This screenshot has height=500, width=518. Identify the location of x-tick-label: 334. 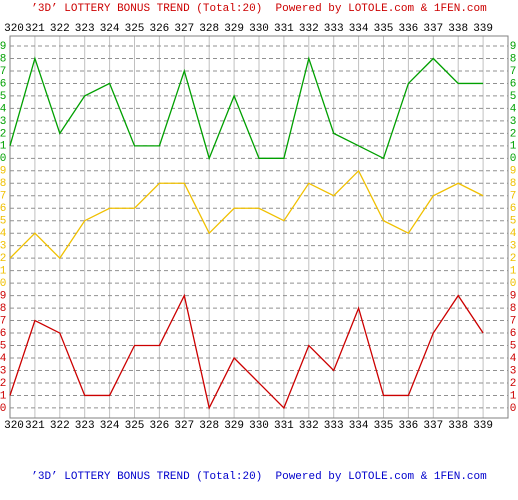
(359, 29).